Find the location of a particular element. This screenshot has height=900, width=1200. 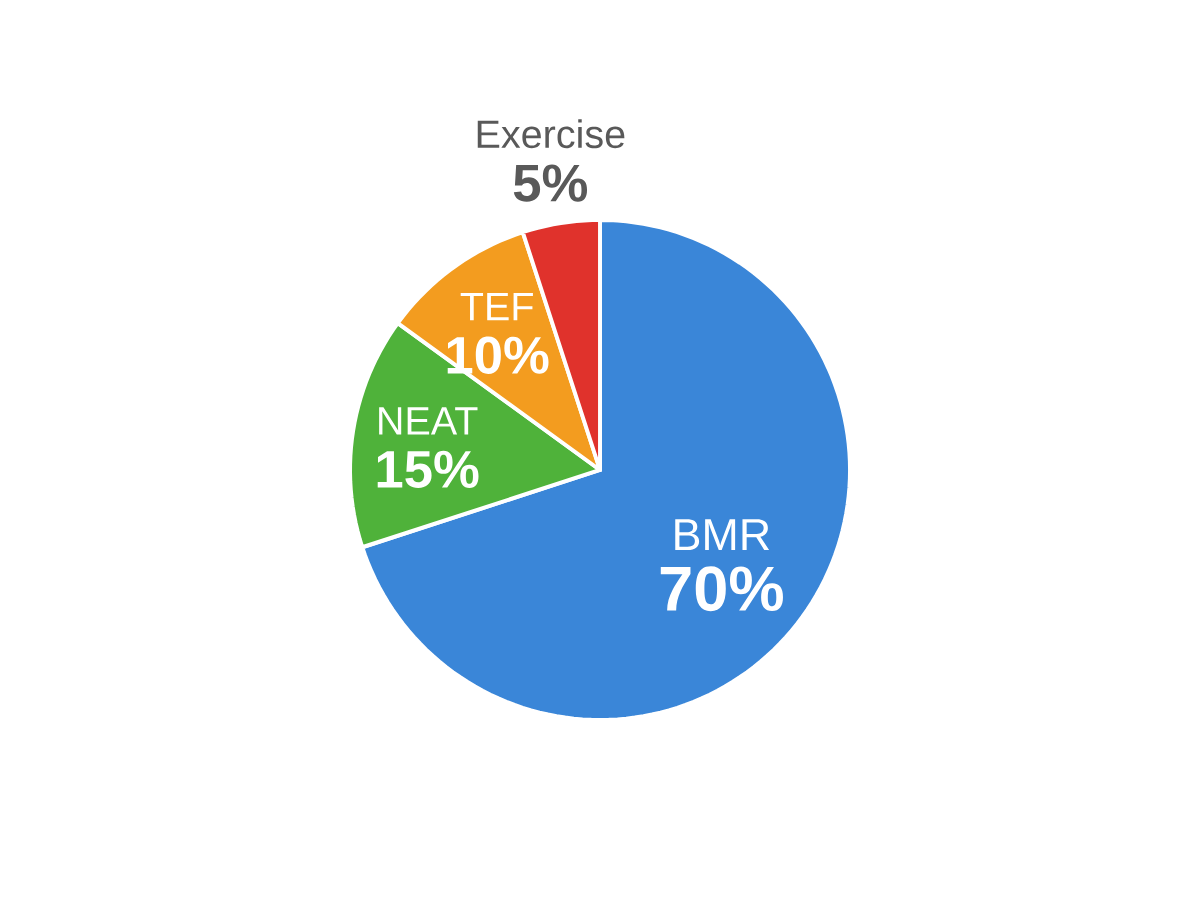

data-label: 70% is located at coordinates (721, 589).